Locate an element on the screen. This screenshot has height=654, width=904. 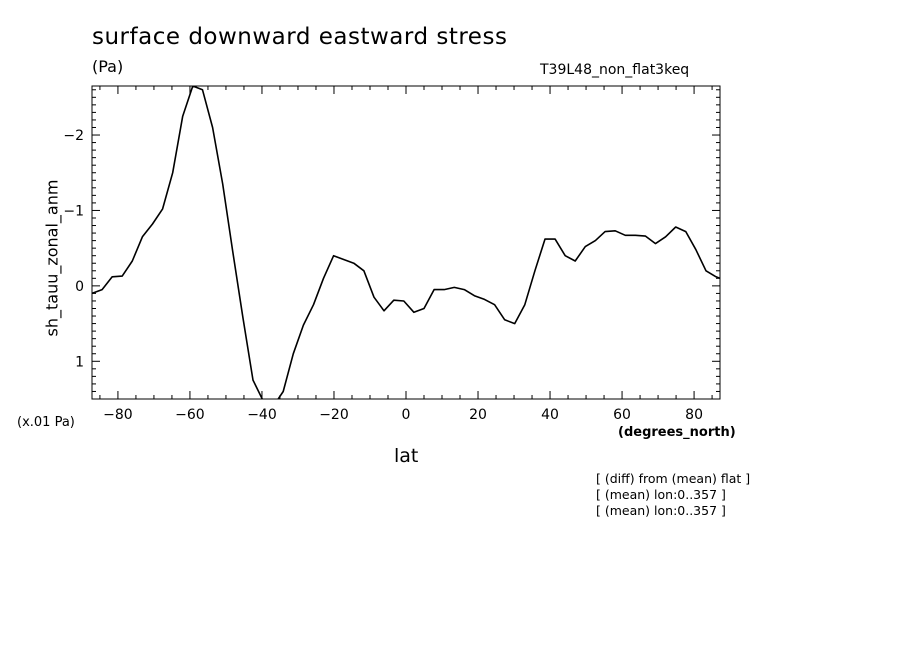
y-scale-note: (x.01 Pa) is located at coordinates (46, 422).